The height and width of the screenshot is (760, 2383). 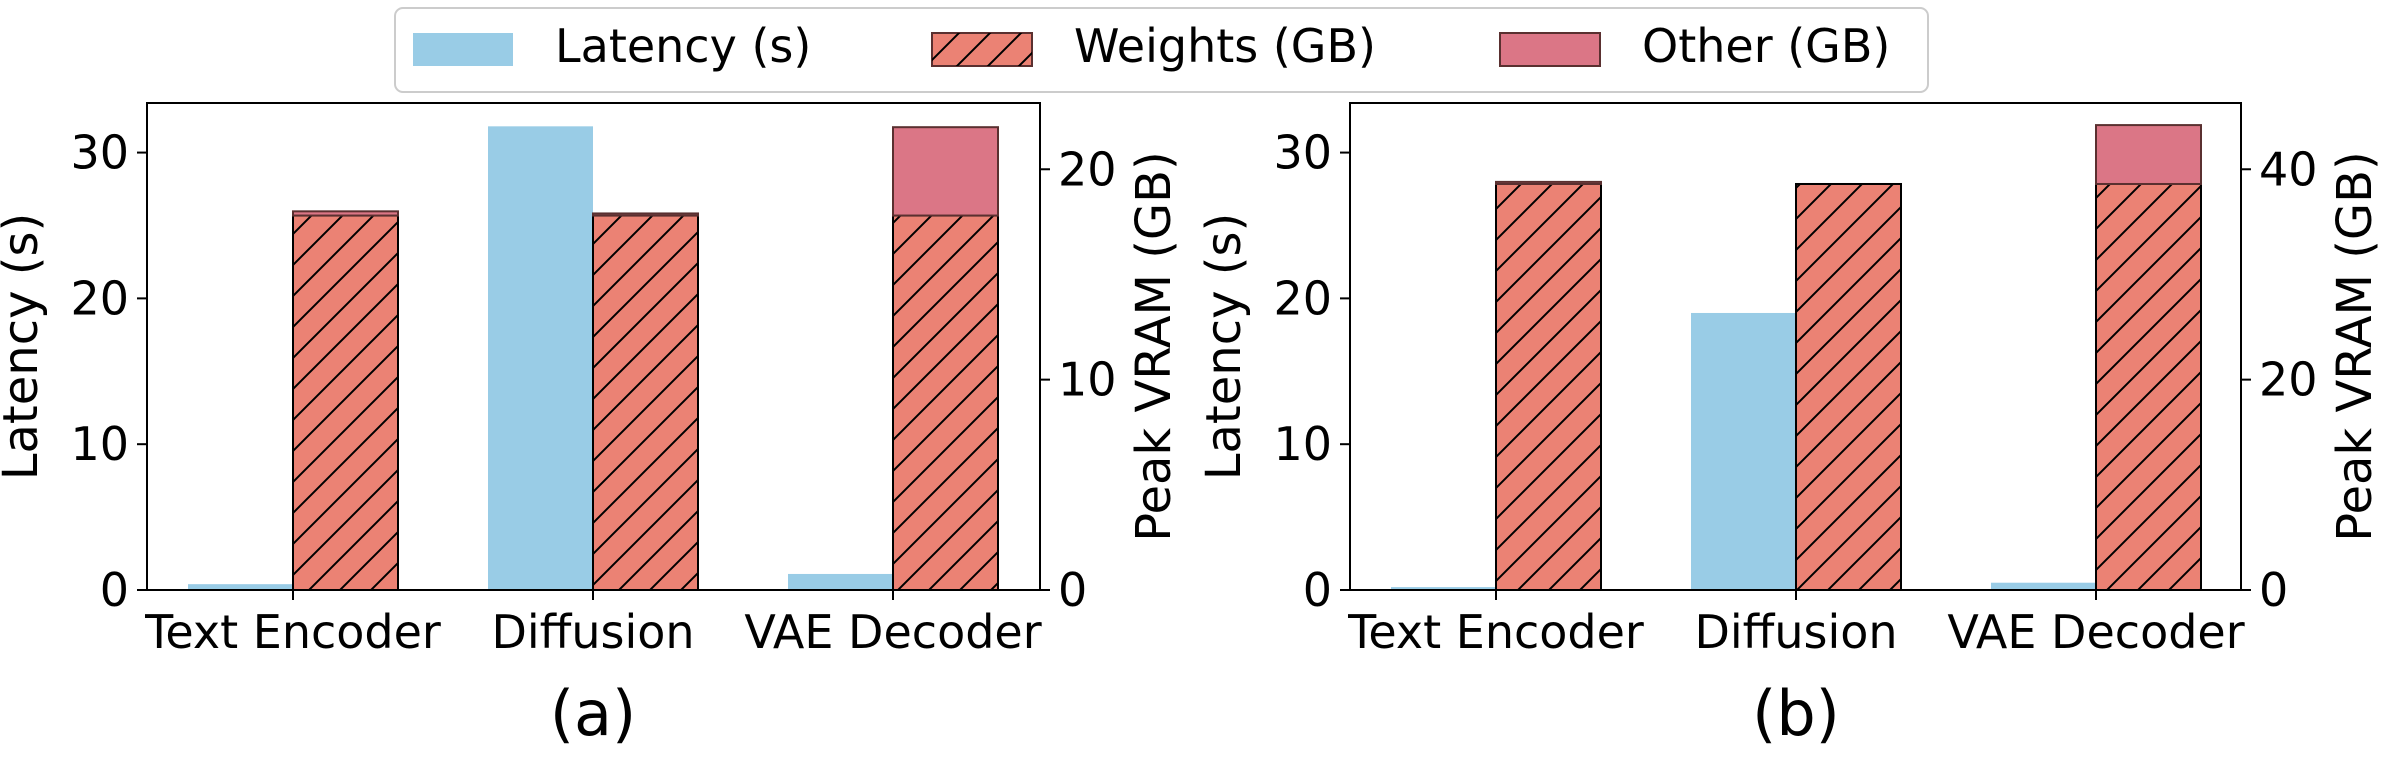 What do you see at coordinates (645, 214) in the screenshot?
I see `bar-other-diffusion` at bounding box center [645, 214].